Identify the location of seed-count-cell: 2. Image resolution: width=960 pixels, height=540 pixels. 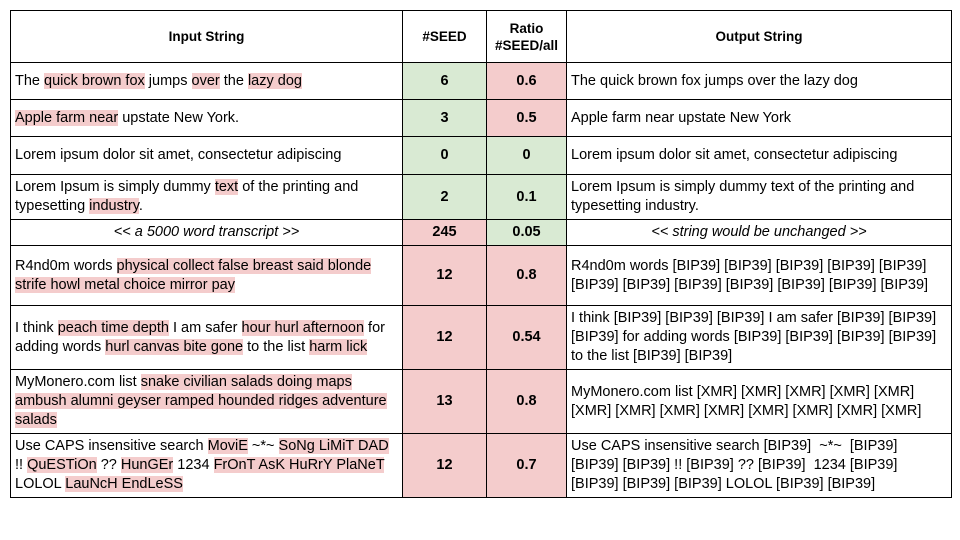
(444, 197).